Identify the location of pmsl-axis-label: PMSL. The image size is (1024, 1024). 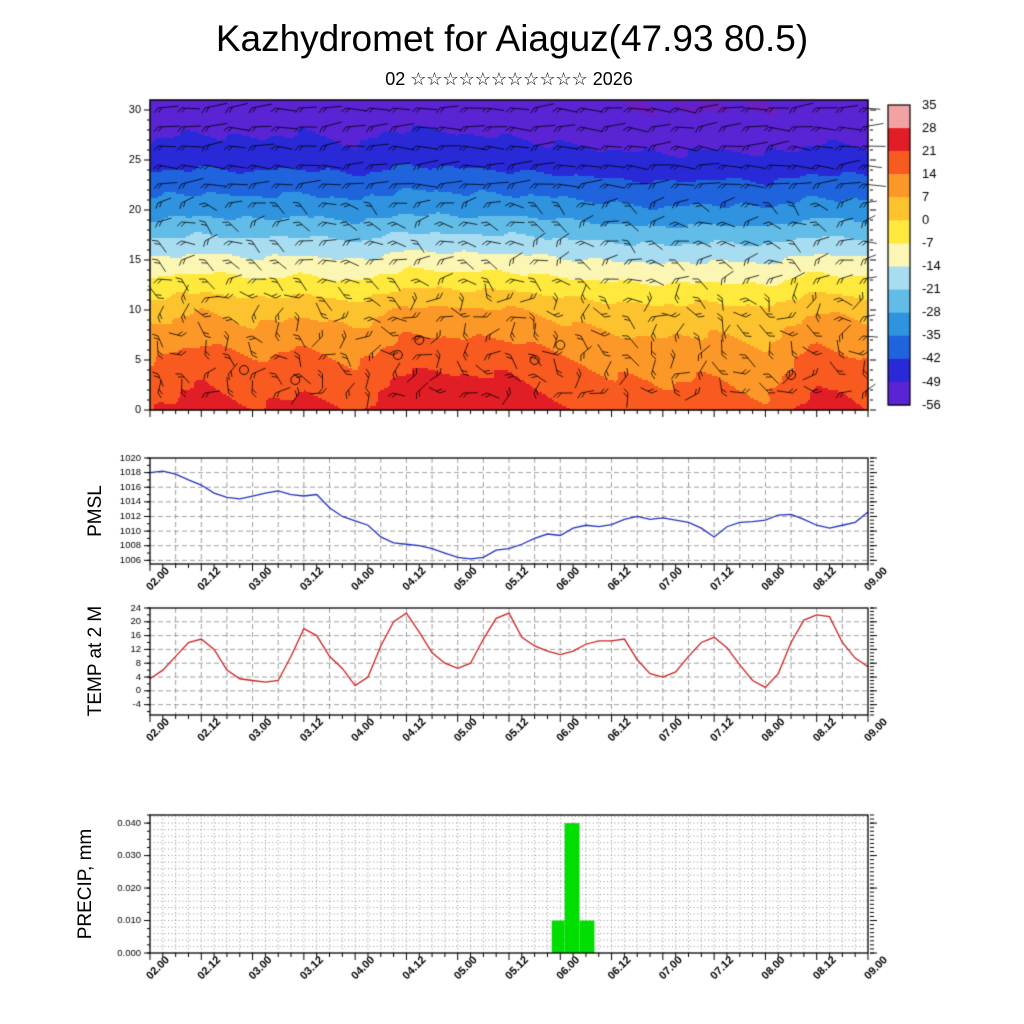
(95, 511).